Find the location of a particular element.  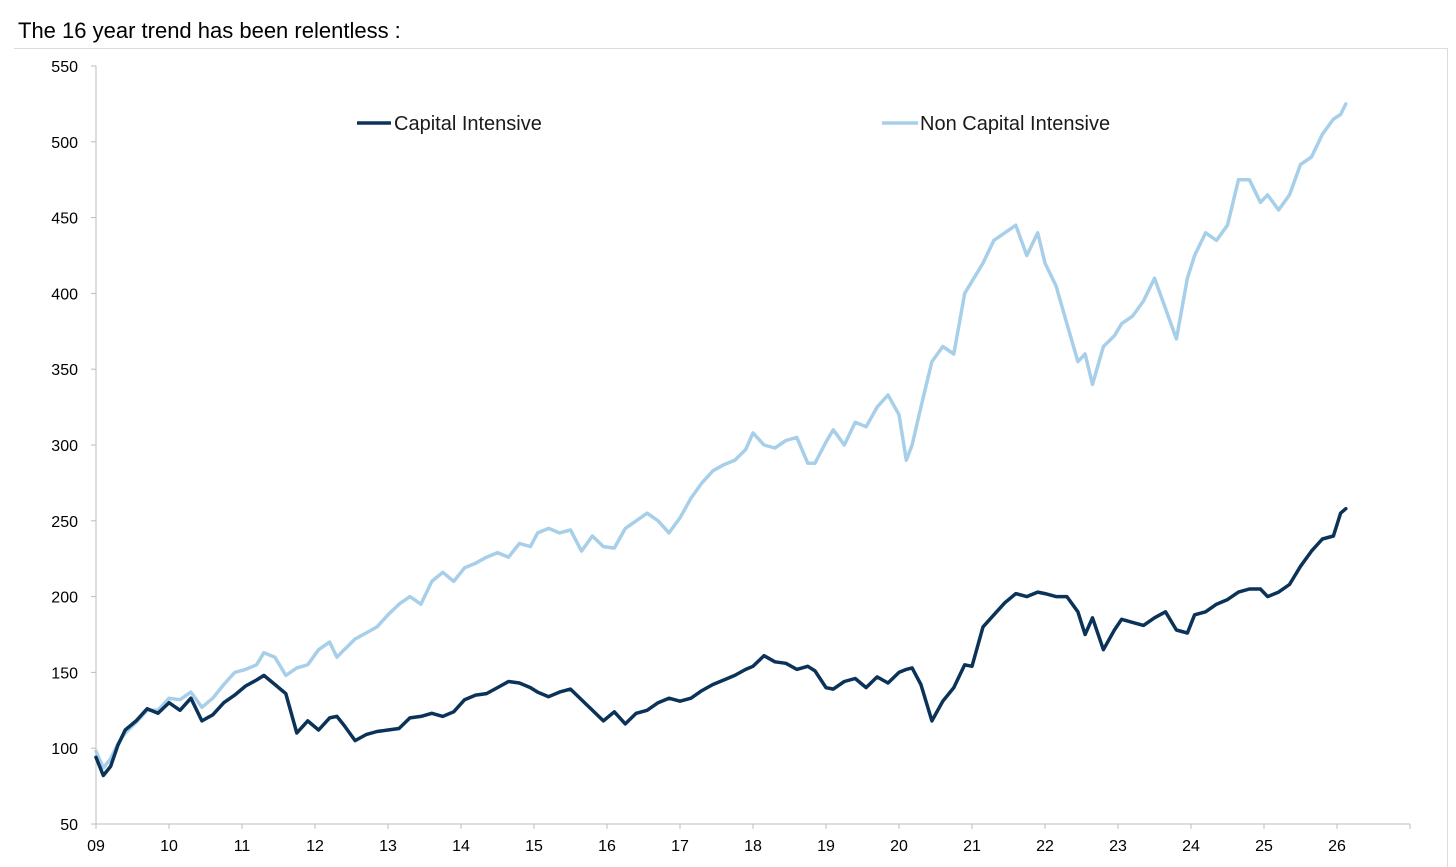

x-tick-label: 26 is located at coordinates (1337, 846).